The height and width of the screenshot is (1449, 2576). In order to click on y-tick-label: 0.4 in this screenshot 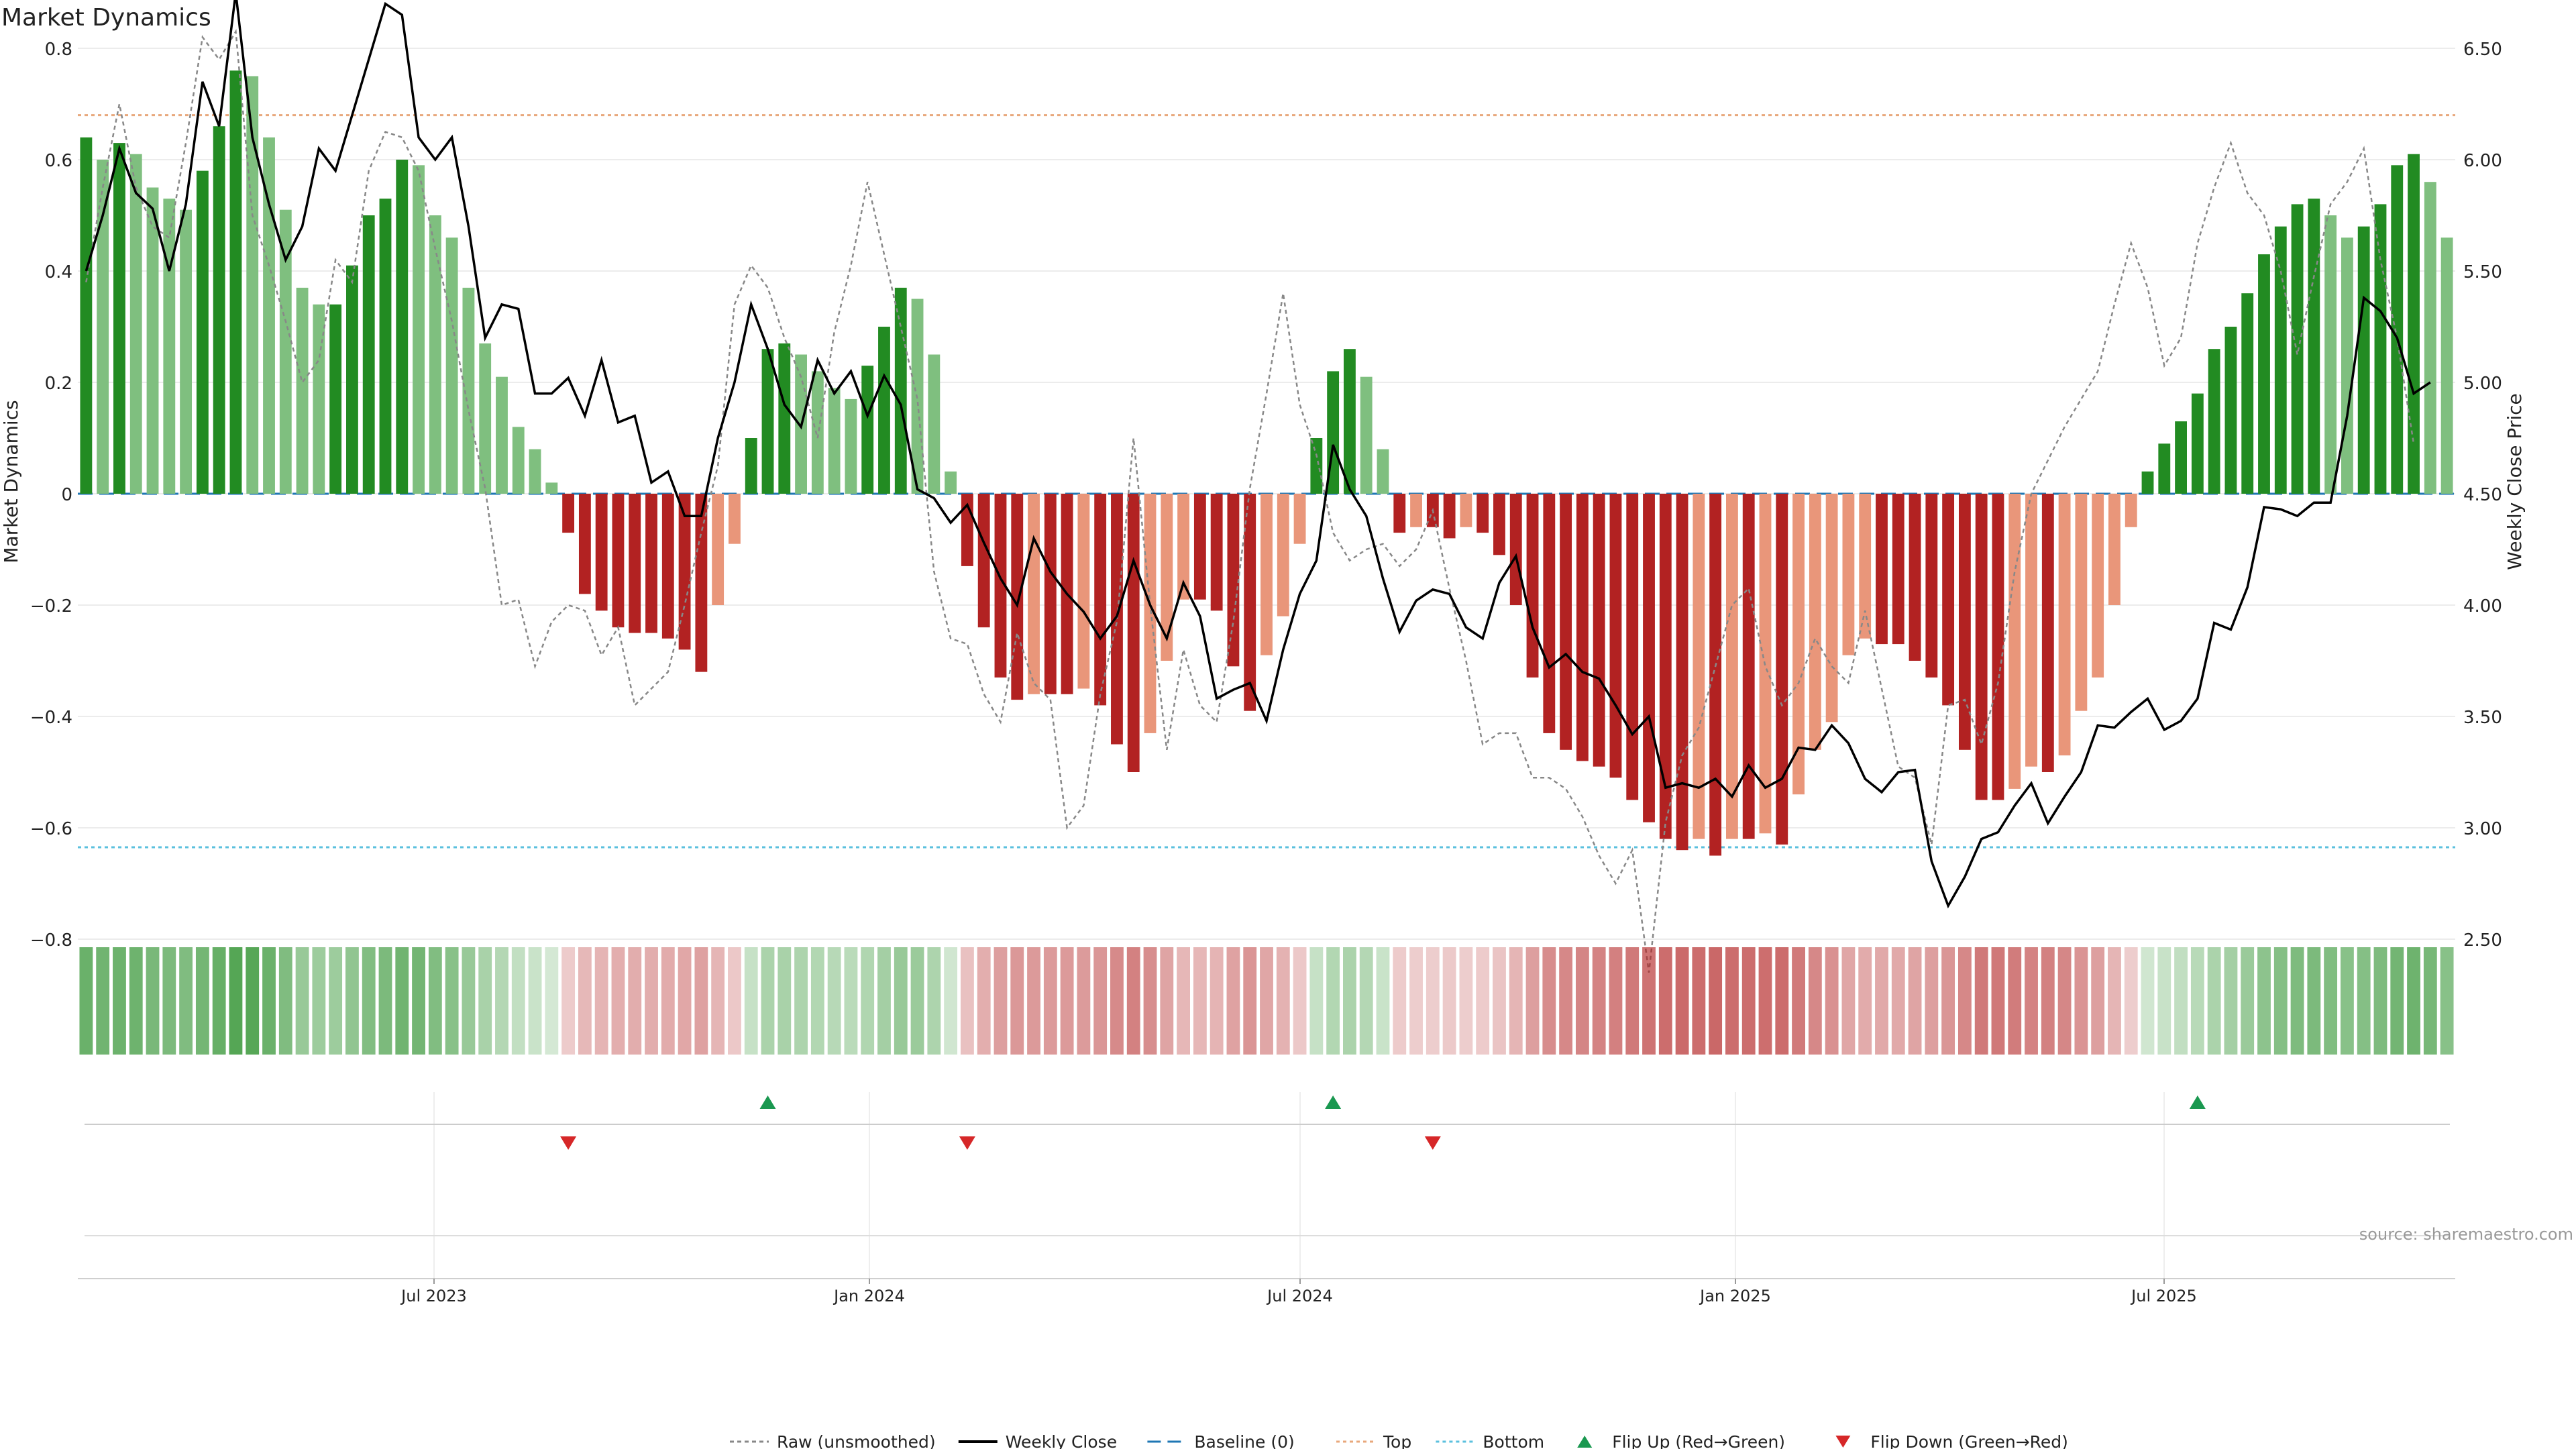, I will do `click(58, 272)`.